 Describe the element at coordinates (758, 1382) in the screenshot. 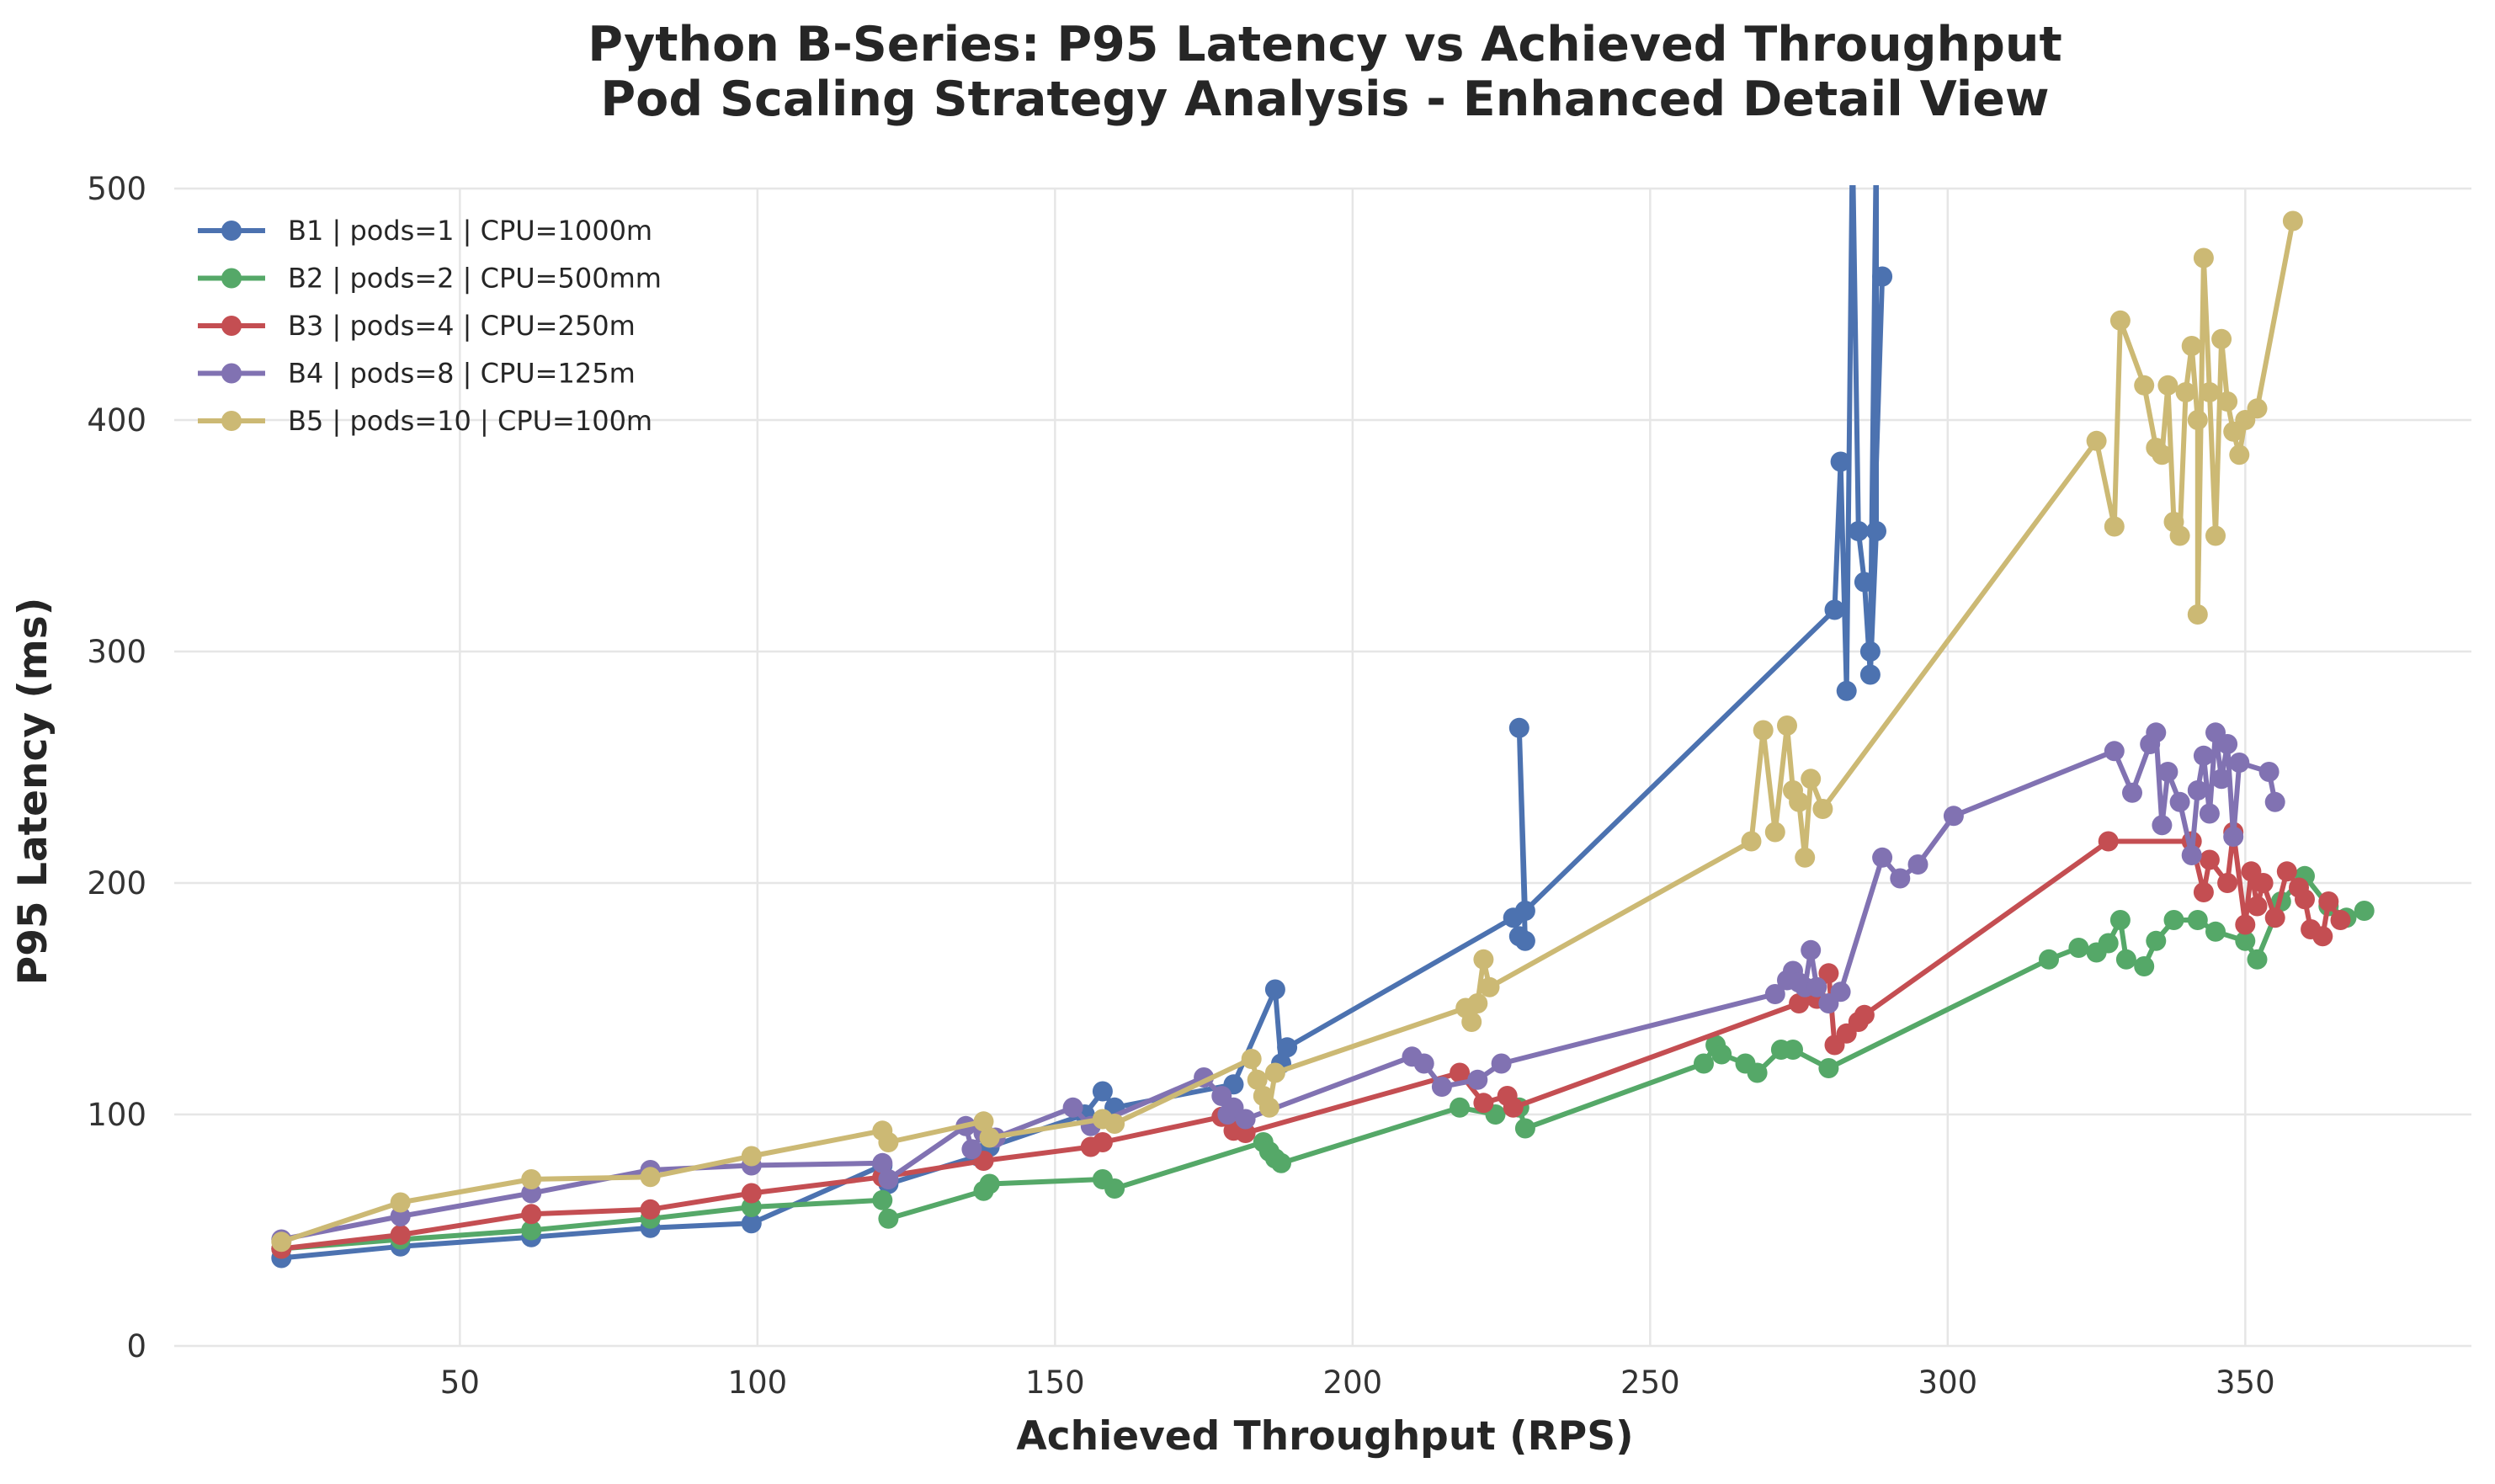

I see `x-tick-label: 100` at that location.